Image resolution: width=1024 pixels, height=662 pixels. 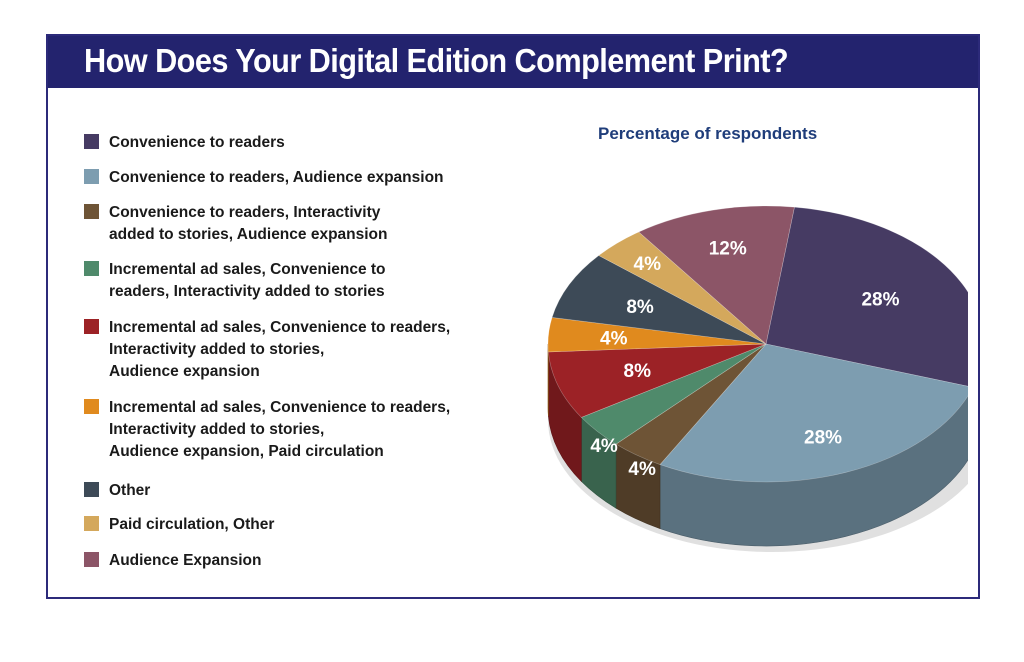 What do you see at coordinates (192, 524) in the screenshot?
I see `legend-label: Paid circulation, Other` at bounding box center [192, 524].